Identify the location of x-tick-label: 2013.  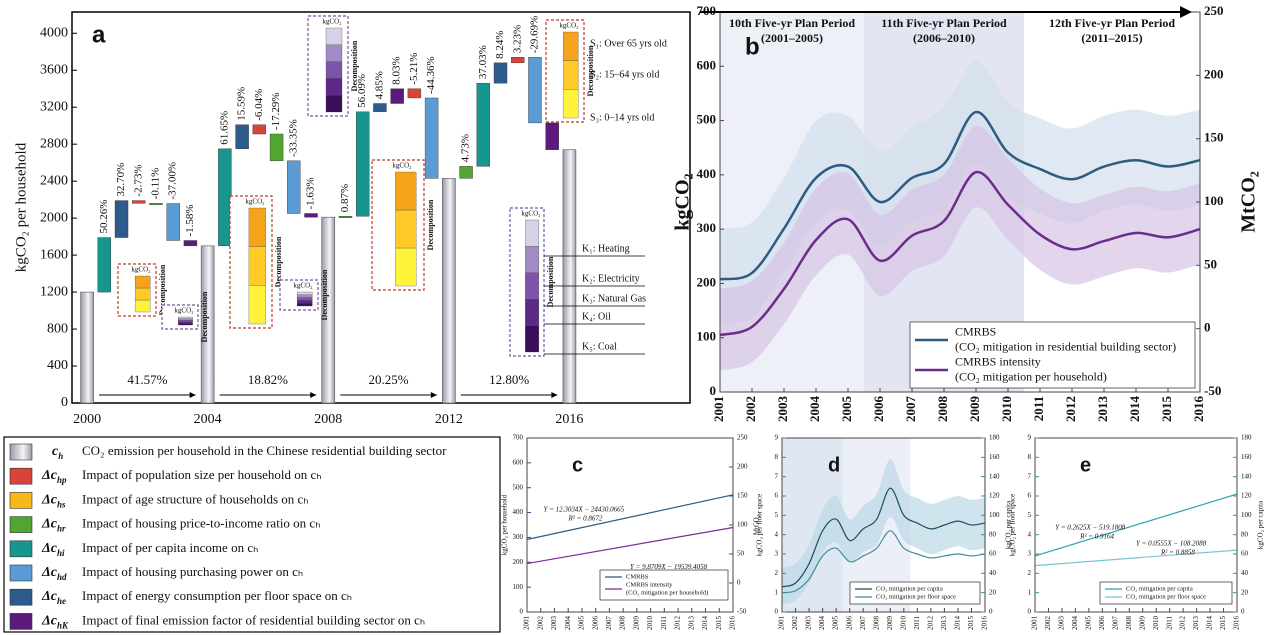
(691, 623).